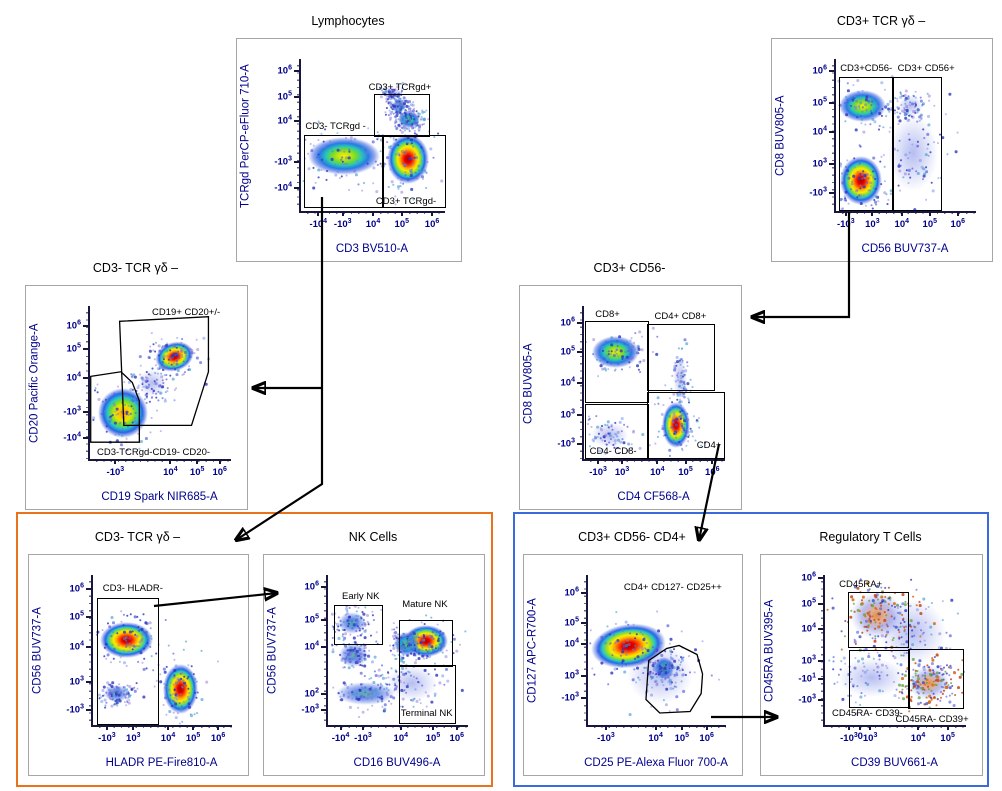  I want to click on x-axis-label: CD19 Spark NIR685-A, so click(159, 497).